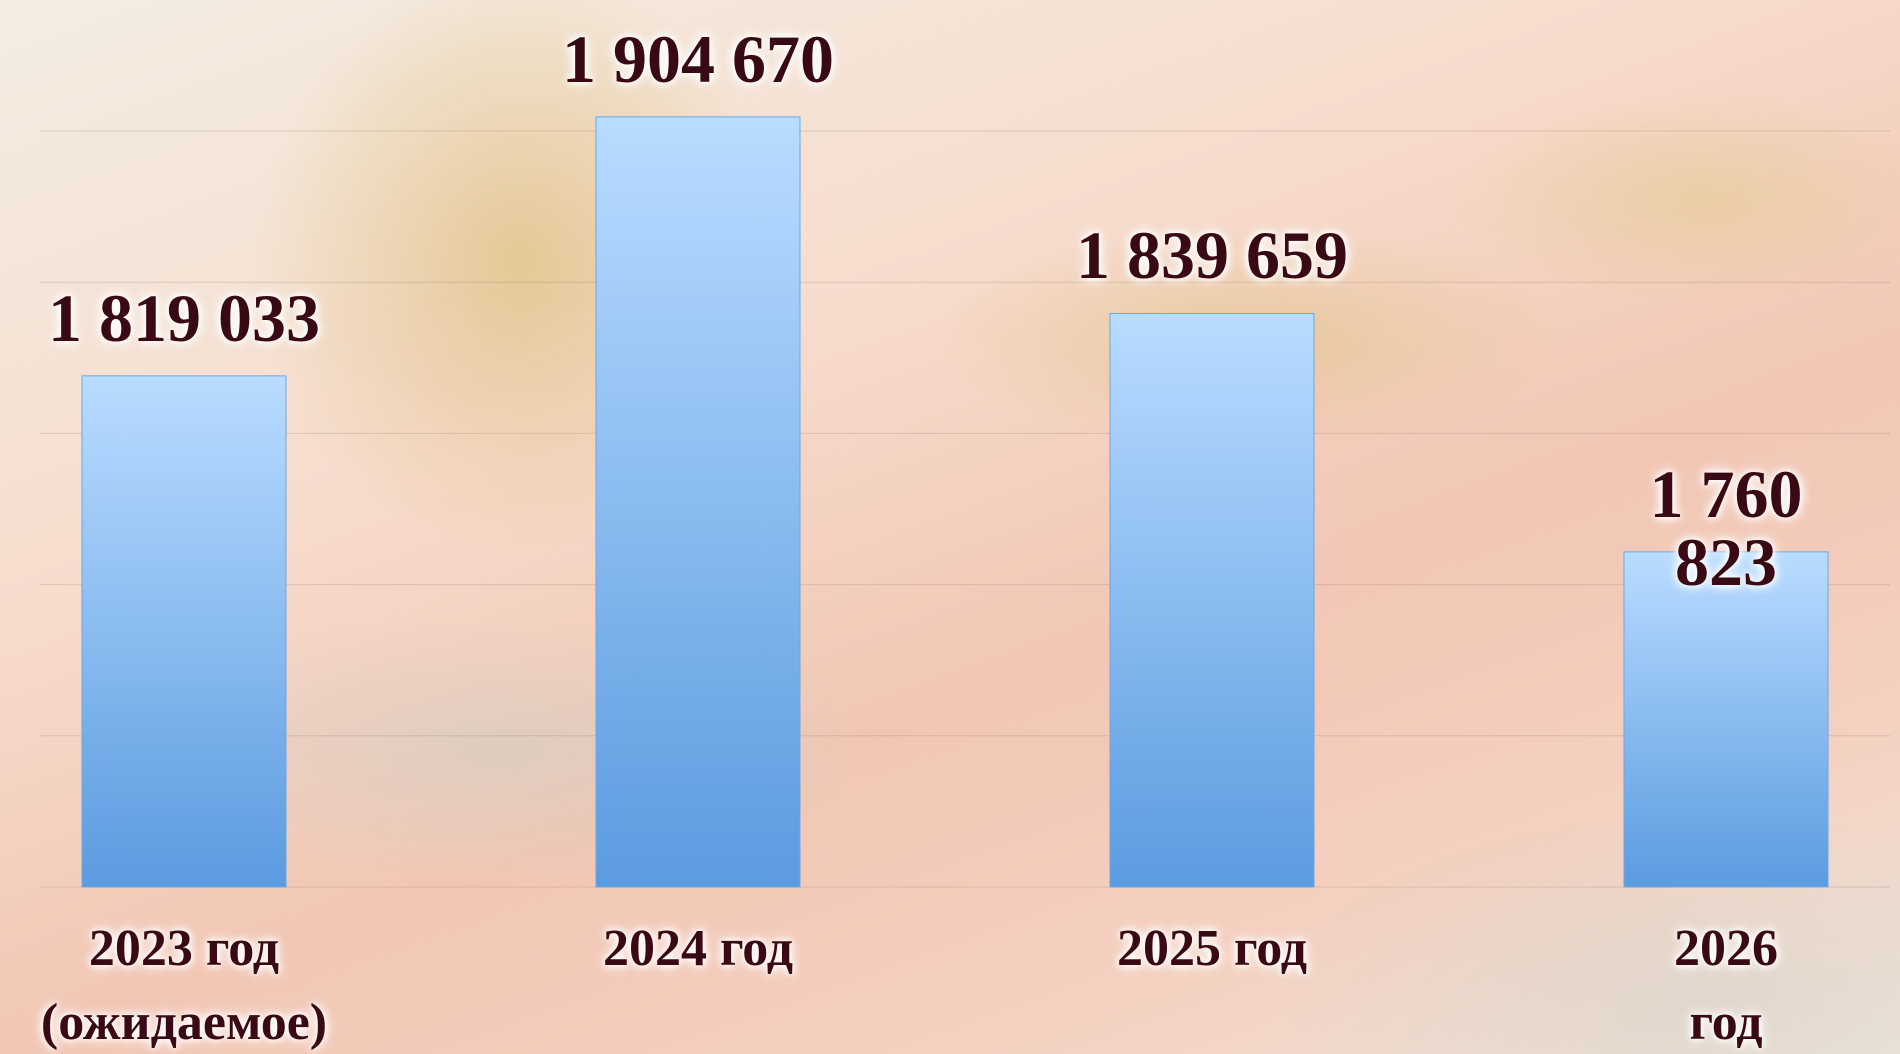 The height and width of the screenshot is (1054, 1900). Describe the element at coordinates (1212, 948) in the screenshot. I see `x-tick-label: 2025 год` at that location.